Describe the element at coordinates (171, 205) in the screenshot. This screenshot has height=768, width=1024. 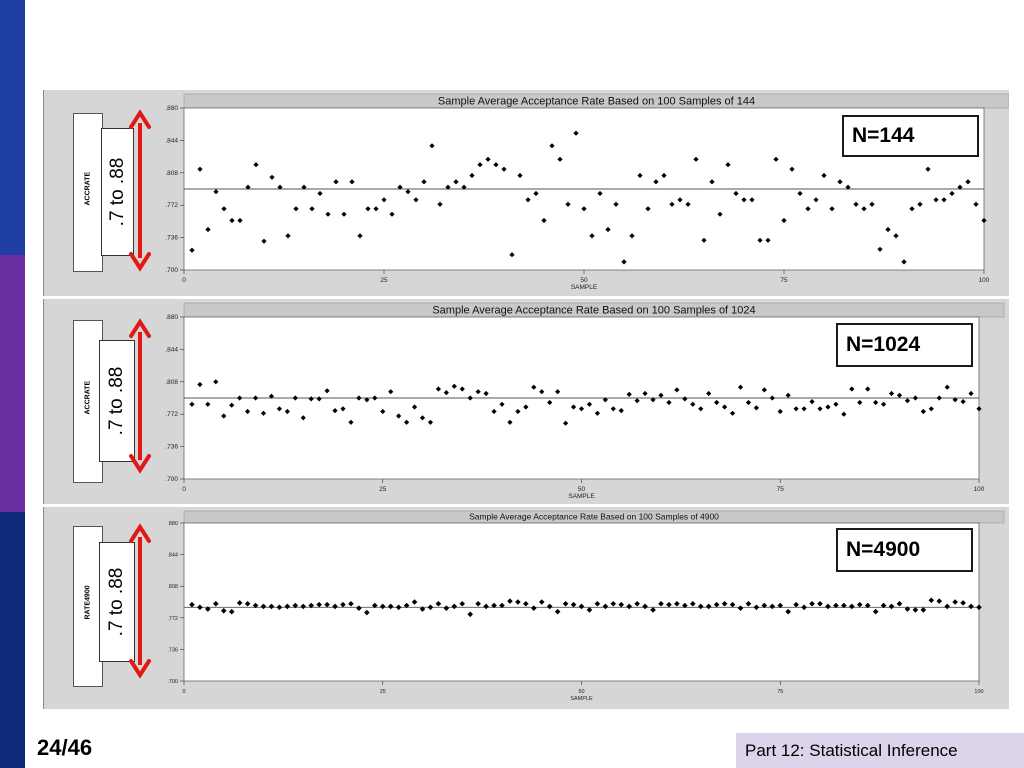
I see `y-tick-label: .772` at that location.